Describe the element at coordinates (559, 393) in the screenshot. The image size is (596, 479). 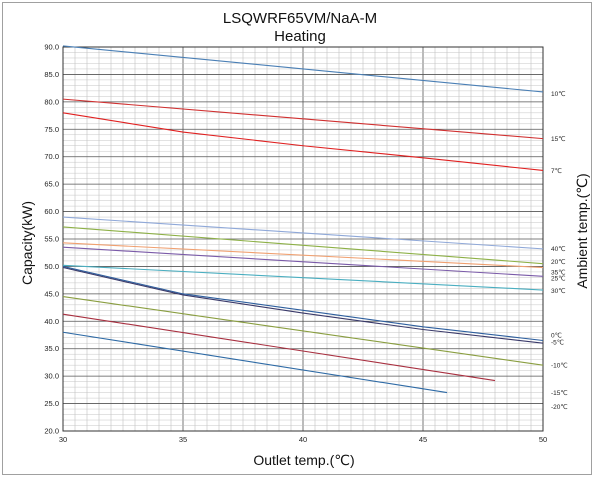
I see `series-label: -15℃` at that location.